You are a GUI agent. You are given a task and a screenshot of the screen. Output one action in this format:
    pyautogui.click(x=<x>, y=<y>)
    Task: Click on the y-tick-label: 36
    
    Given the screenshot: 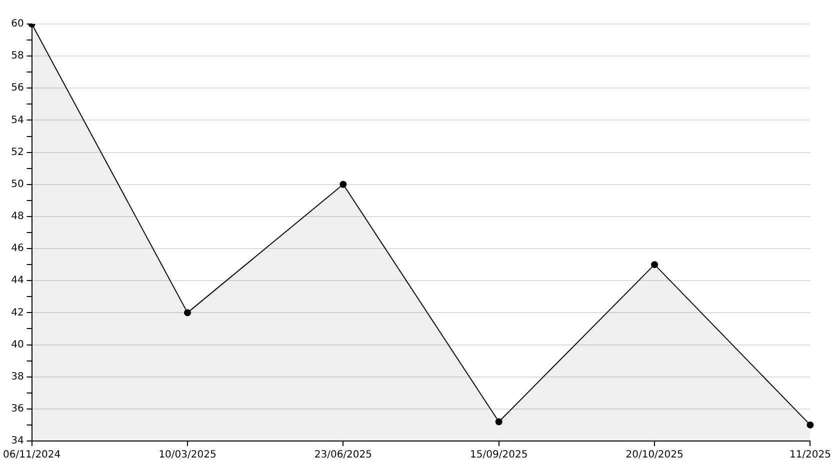 What is the action you would take?
    pyautogui.click(x=17, y=409)
    